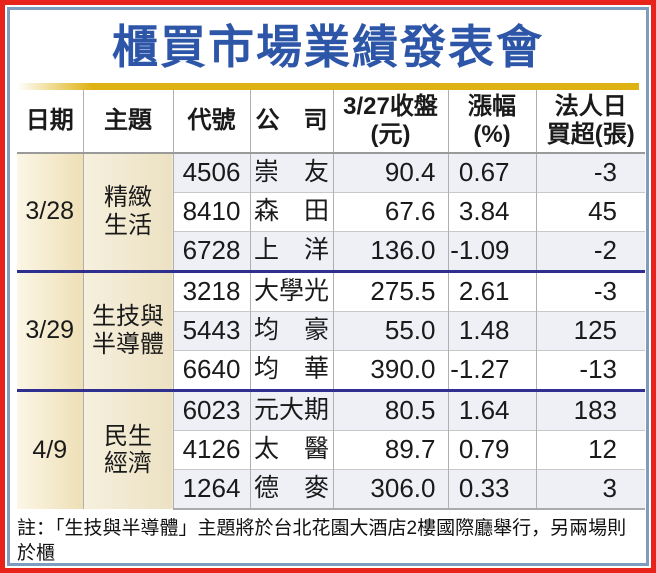 Image resolution: width=656 pixels, height=573 pixels. I want to click on close-cell: 90.4, so click(390, 172).